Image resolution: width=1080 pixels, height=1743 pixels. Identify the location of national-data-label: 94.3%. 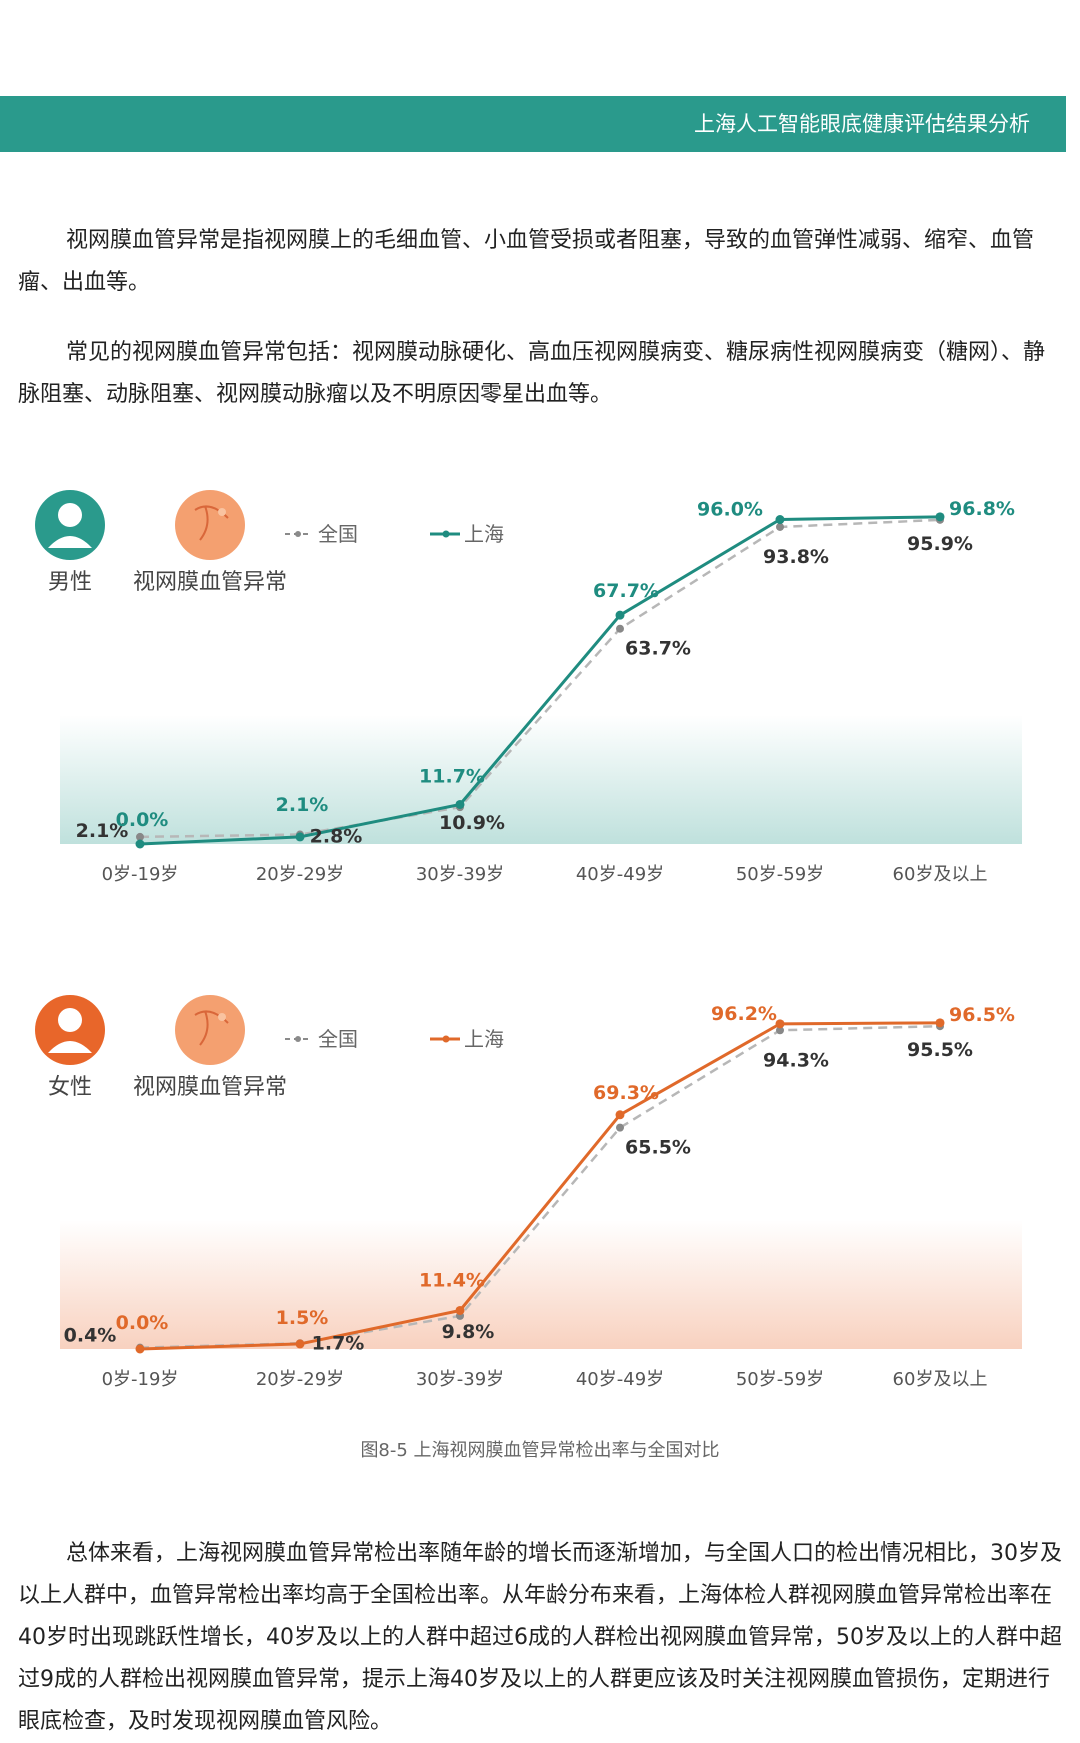
(796, 1060).